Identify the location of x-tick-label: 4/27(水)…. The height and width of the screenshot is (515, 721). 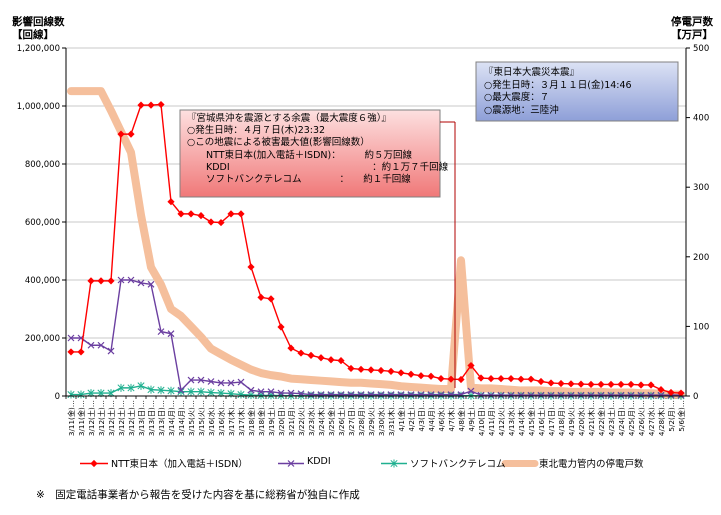
(651, 418).